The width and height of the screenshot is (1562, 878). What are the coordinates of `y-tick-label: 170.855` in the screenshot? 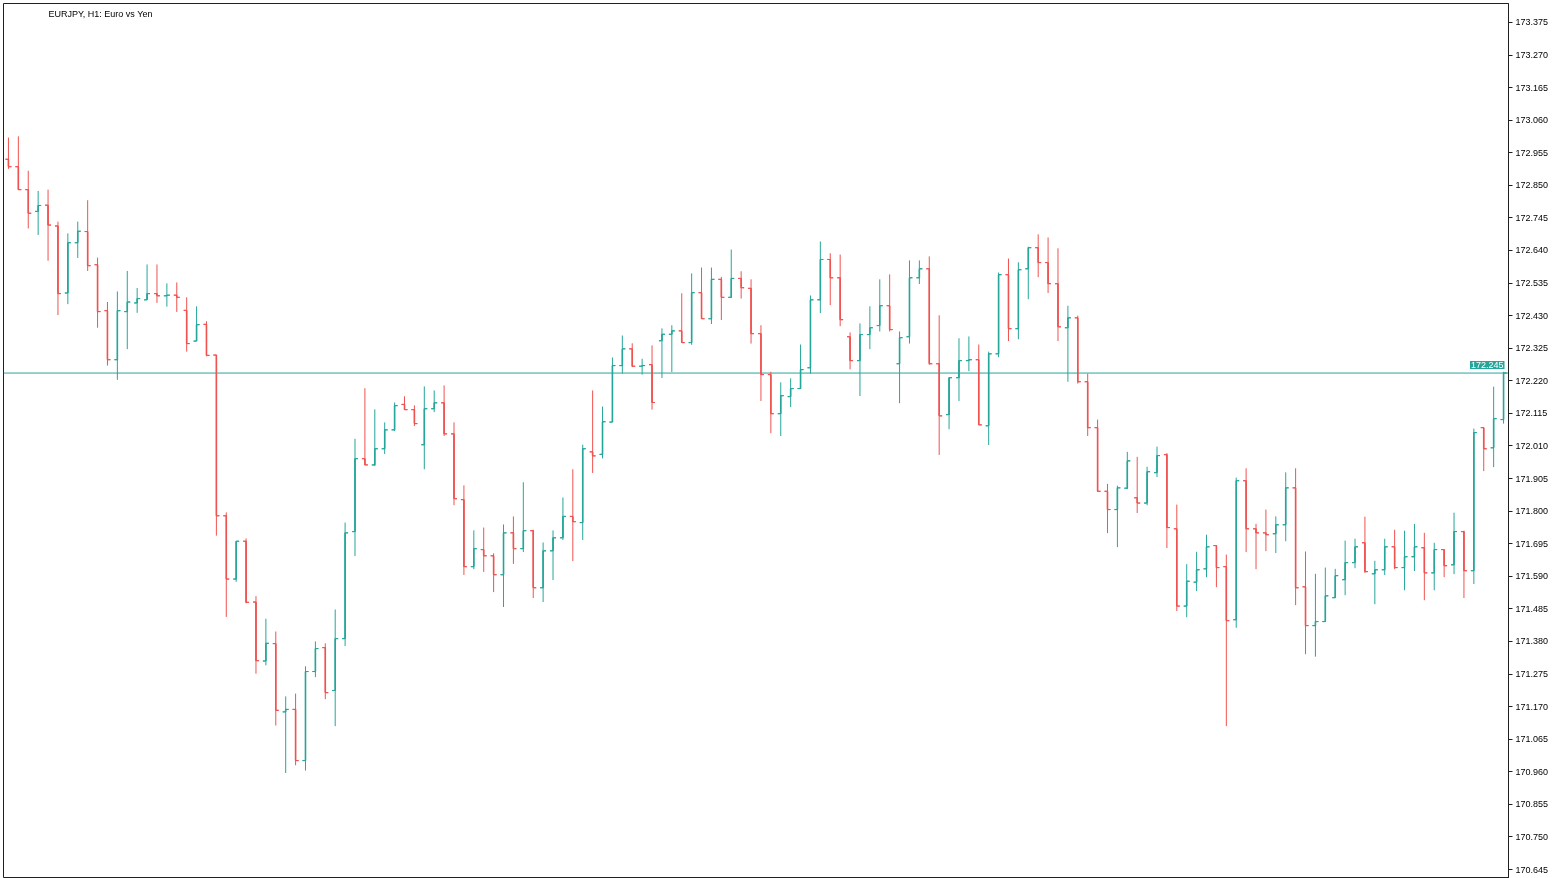 It's located at (1532, 804).